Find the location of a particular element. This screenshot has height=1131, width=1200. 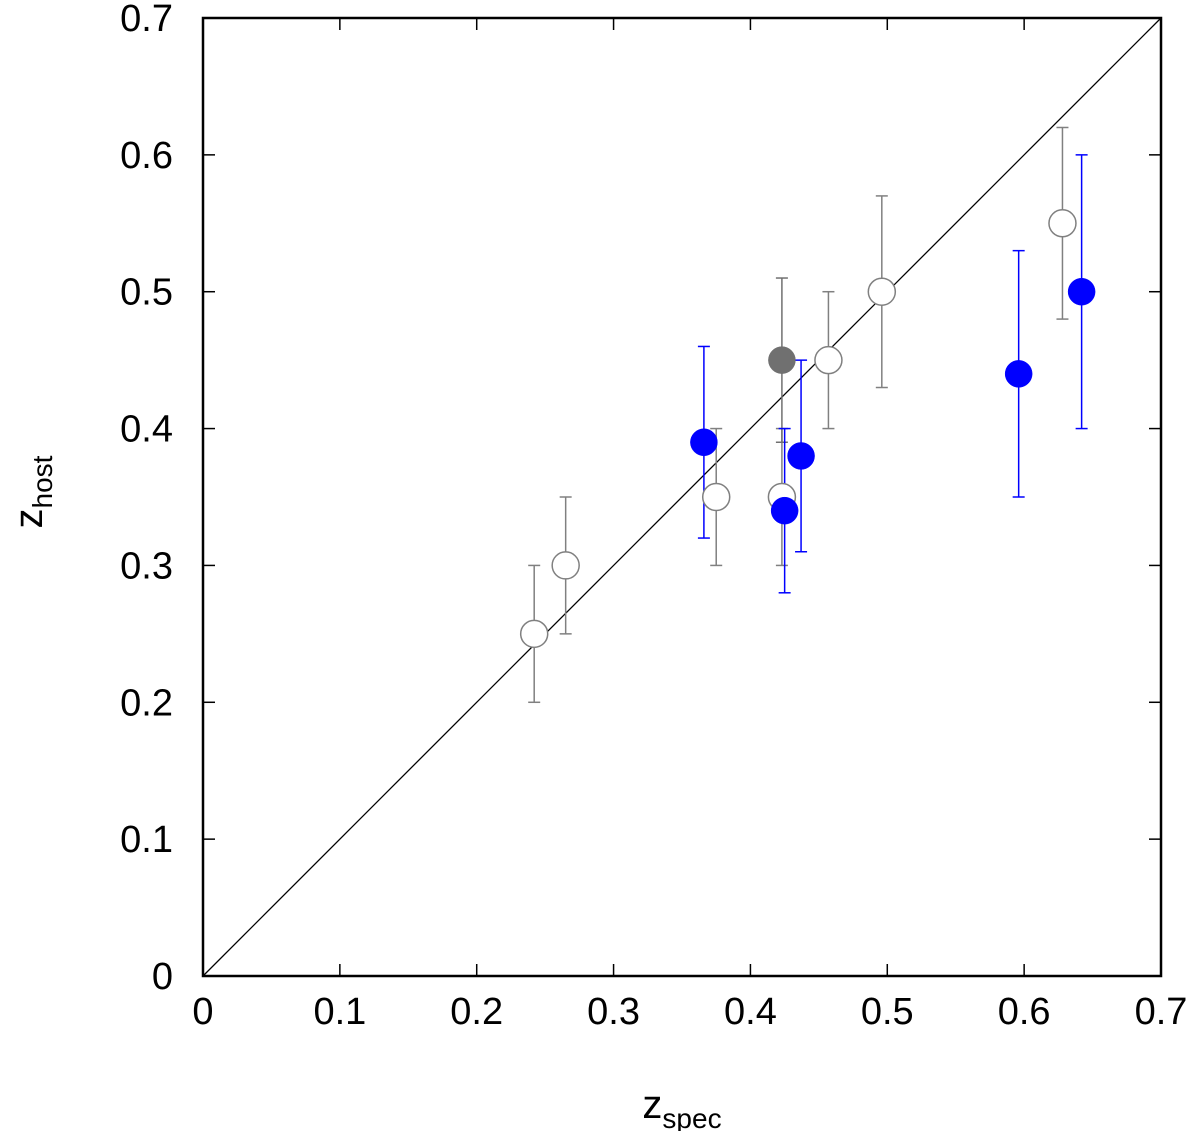

y-axis-title: zhost is located at coordinates (32, 491).